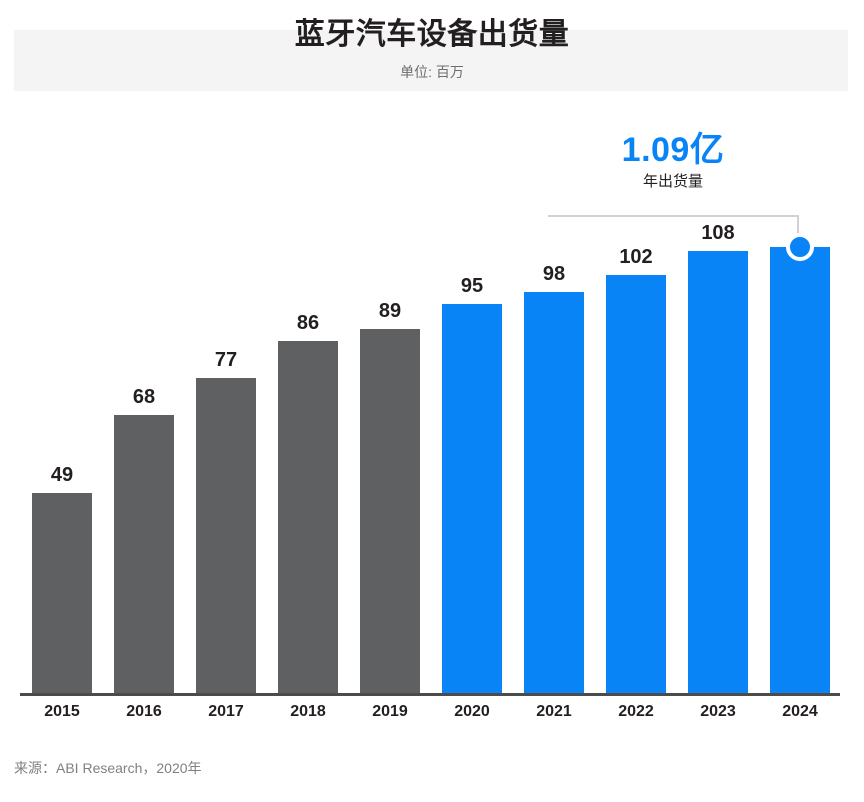  What do you see at coordinates (430, 694) in the screenshot?
I see `x-axis-line` at bounding box center [430, 694].